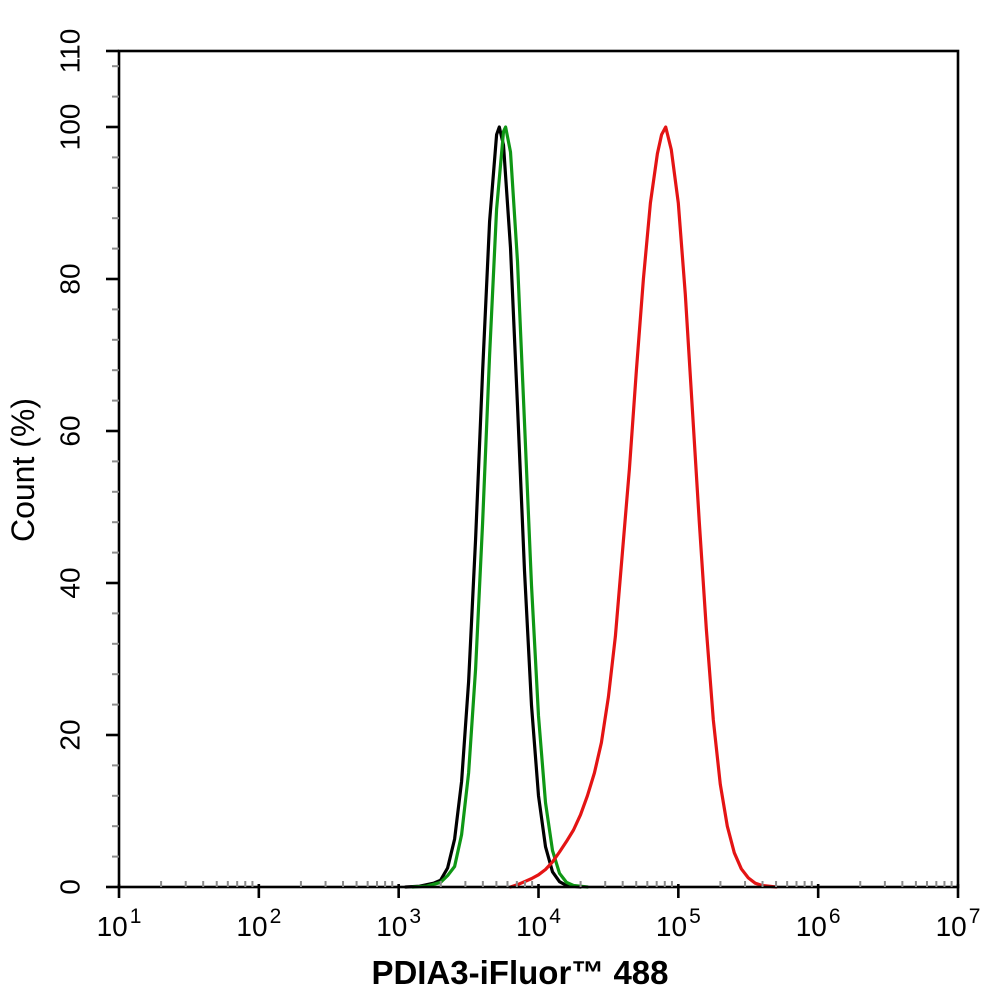 Image resolution: width=994 pixels, height=1002 pixels. I want to click on y-tick-label: 60, so click(69, 430).